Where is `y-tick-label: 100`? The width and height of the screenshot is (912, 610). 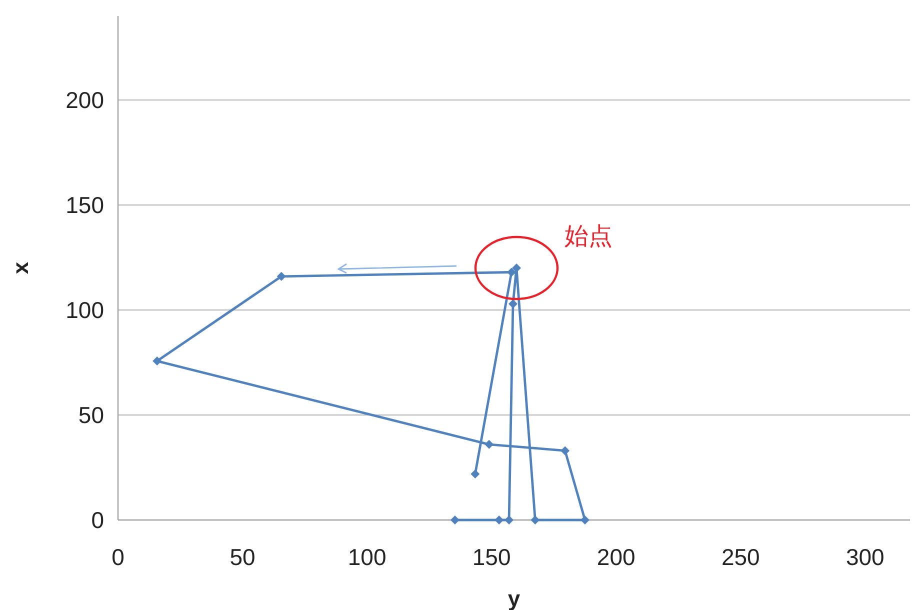 y-tick-label: 100 is located at coordinates (85, 310).